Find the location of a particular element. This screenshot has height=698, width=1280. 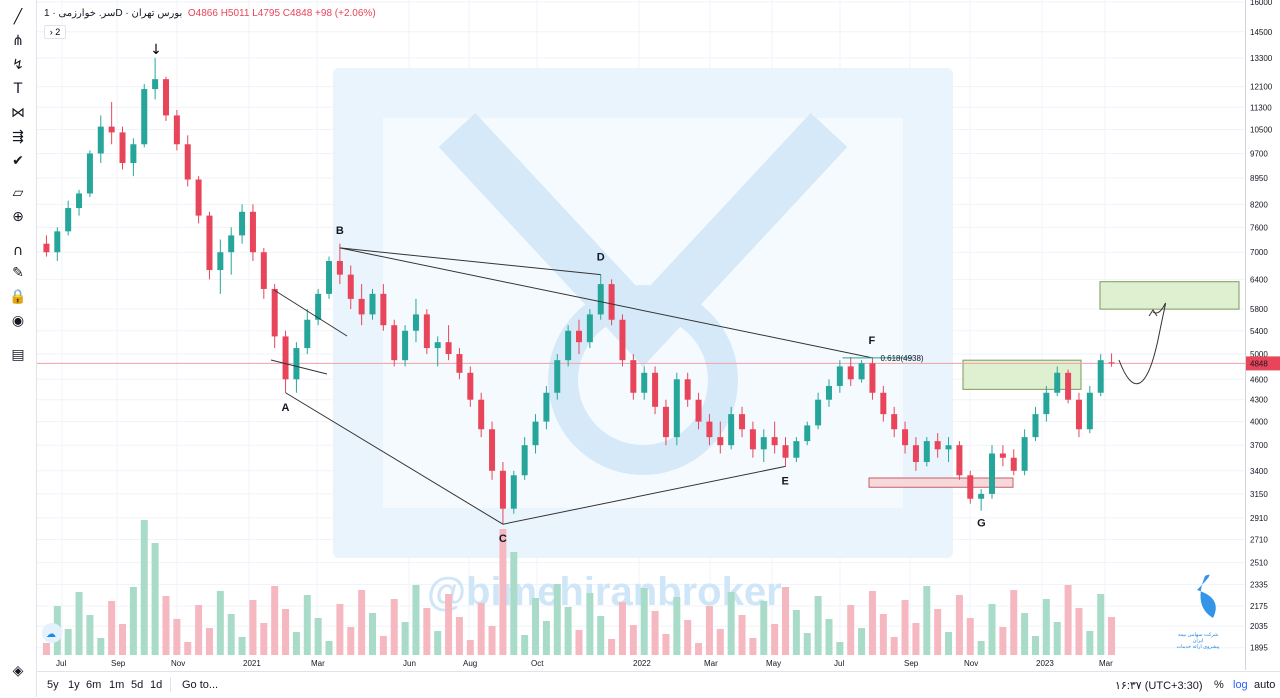

xabcd-pattern-icon: ⋈ is located at coordinates (18, 113).